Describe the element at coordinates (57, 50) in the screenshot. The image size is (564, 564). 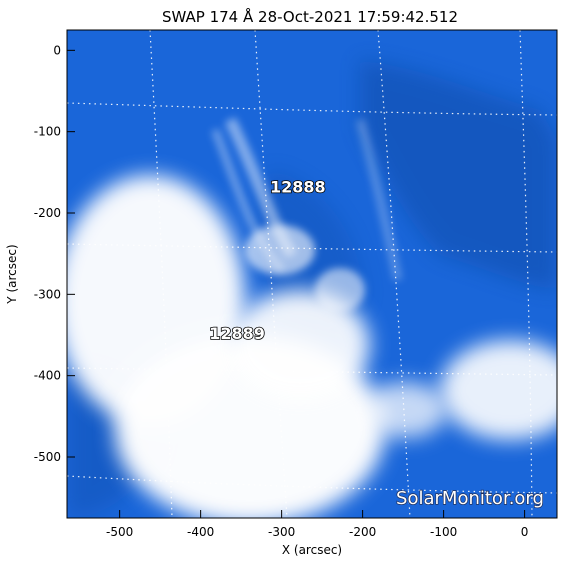
I see `y-tick-label: 0` at that location.